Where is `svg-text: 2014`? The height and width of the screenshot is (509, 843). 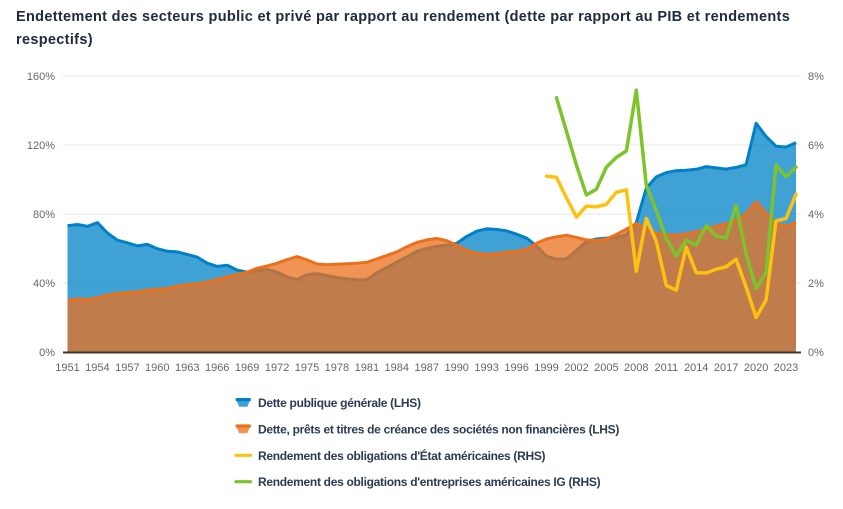 svg-text: 2014 is located at coordinates (696, 368).